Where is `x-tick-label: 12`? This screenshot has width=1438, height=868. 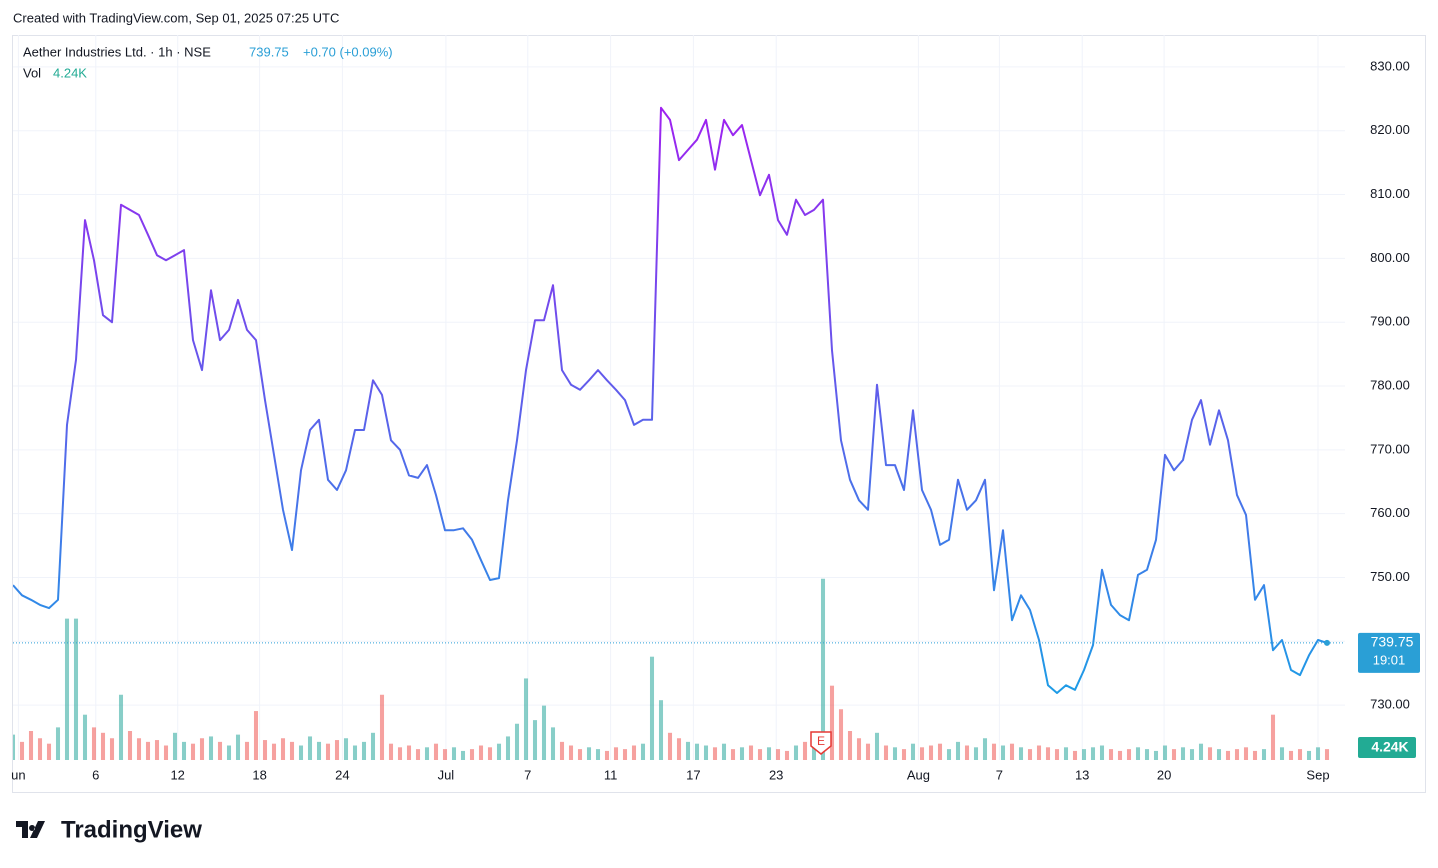 x-tick-label: 12 is located at coordinates (177, 774).